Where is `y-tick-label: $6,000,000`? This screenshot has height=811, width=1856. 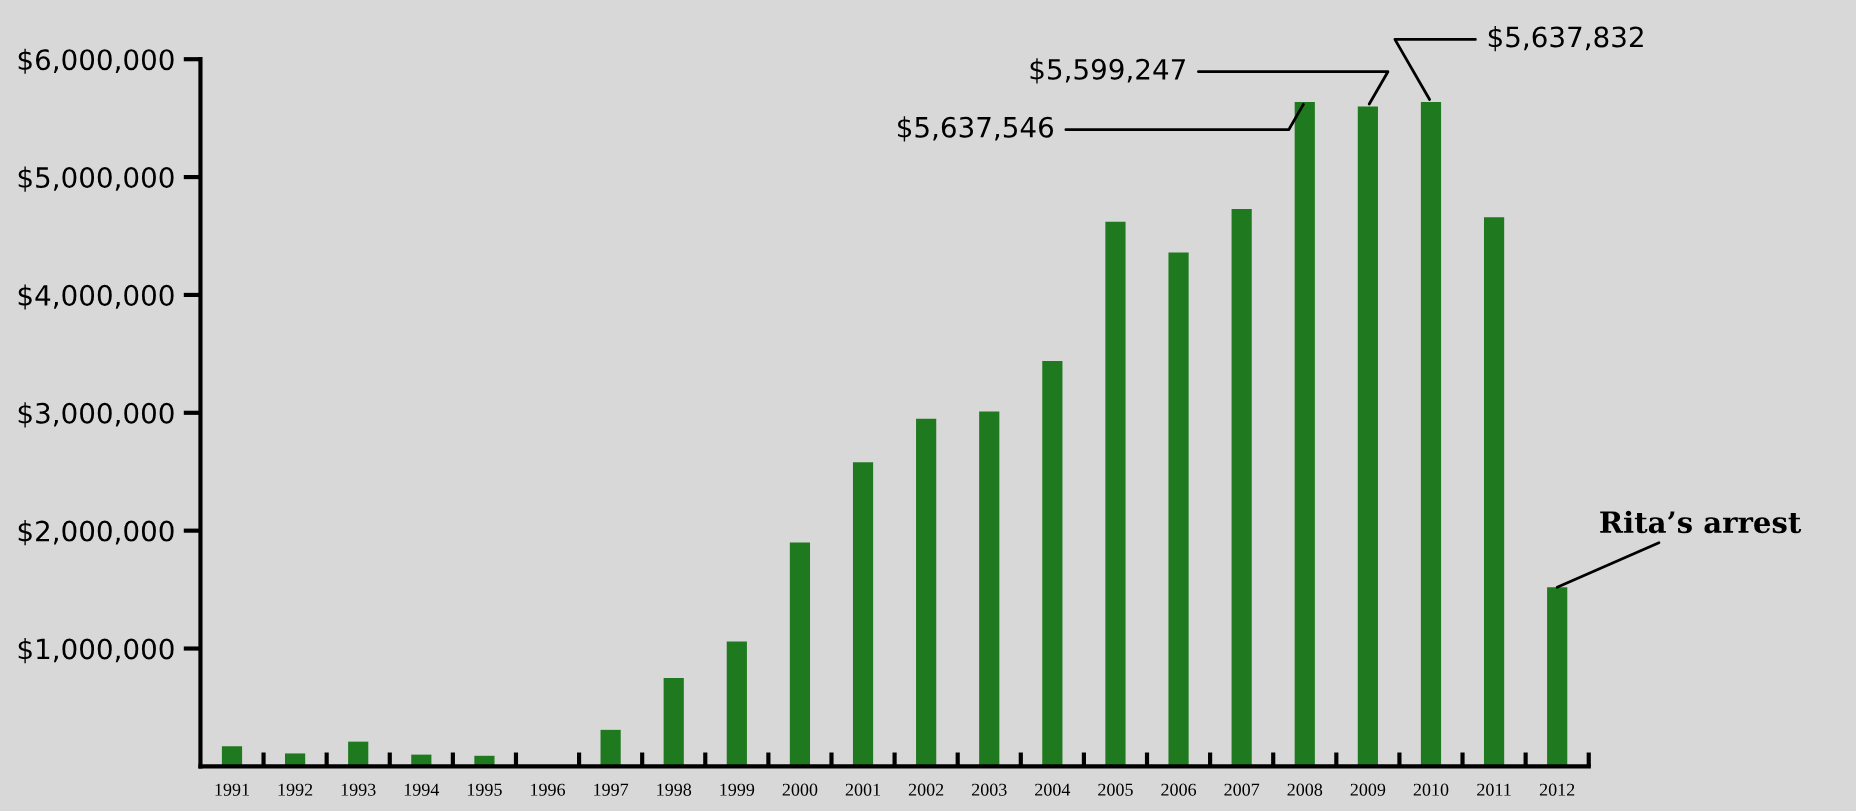
y-tick-label: $6,000,000 is located at coordinates (96, 61).